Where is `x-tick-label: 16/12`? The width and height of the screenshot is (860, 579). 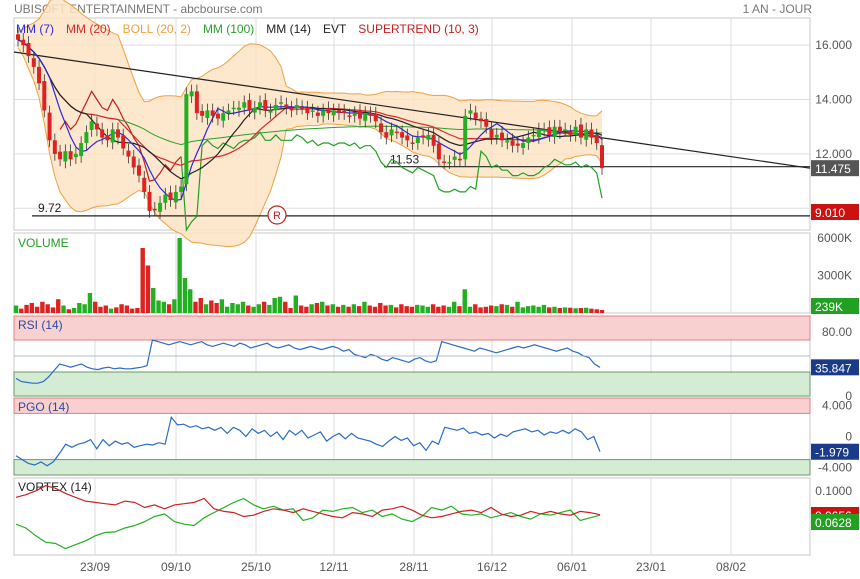 x-tick-label: 16/12 is located at coordinates (492, 567).